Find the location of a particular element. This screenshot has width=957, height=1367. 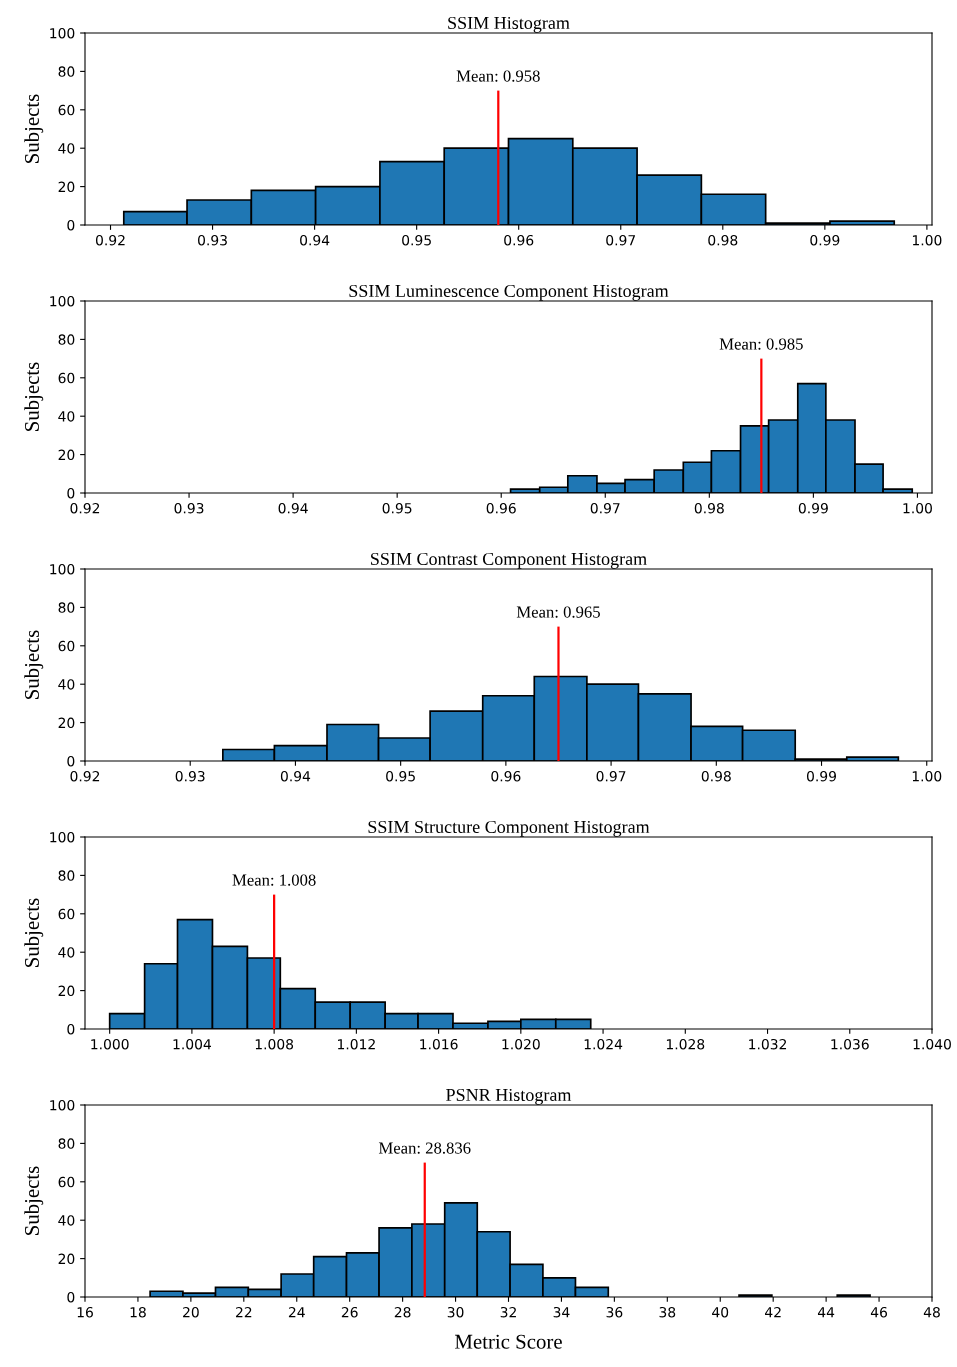

annotation: Mean: 0.985 is located at coordinates (761, 344).